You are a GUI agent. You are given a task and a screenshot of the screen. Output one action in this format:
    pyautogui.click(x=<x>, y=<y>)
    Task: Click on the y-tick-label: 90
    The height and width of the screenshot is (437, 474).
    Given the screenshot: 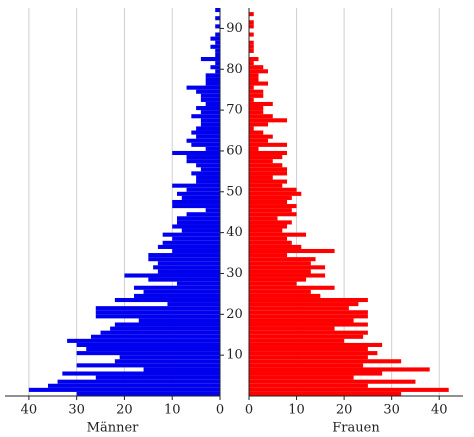 What is the action you would take?
    pyautogui.click(x=234, y=28)
    